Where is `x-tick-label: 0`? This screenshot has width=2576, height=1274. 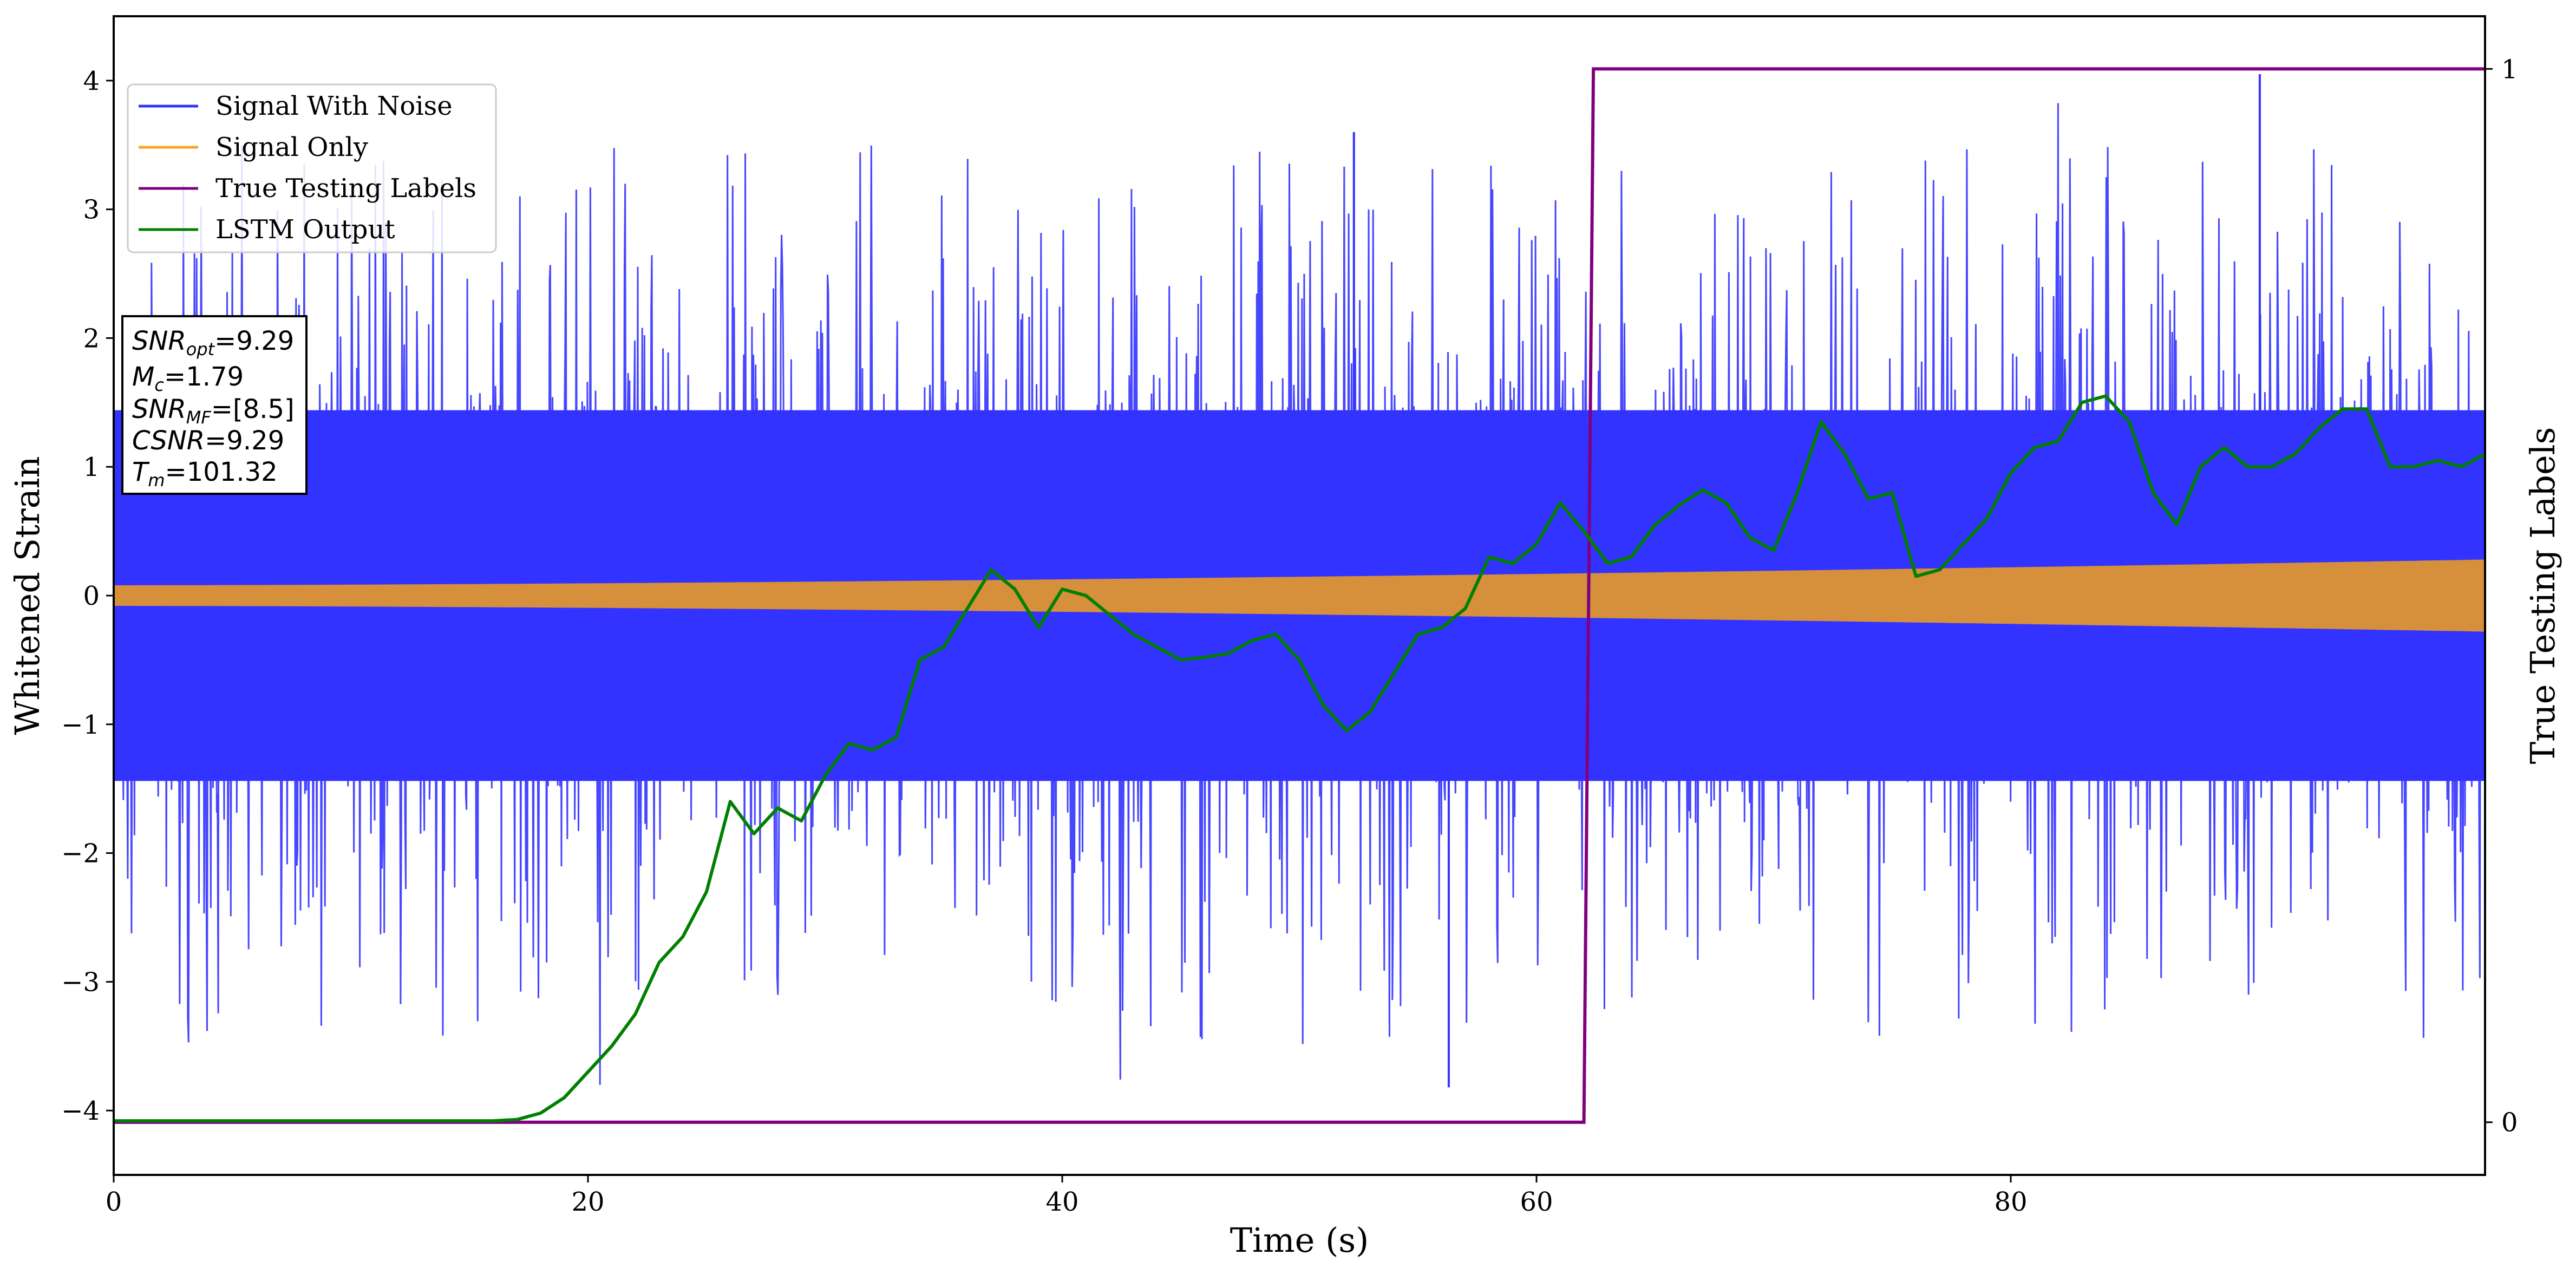 x-tick-label: 0 is located at coordinates (114, 1202).